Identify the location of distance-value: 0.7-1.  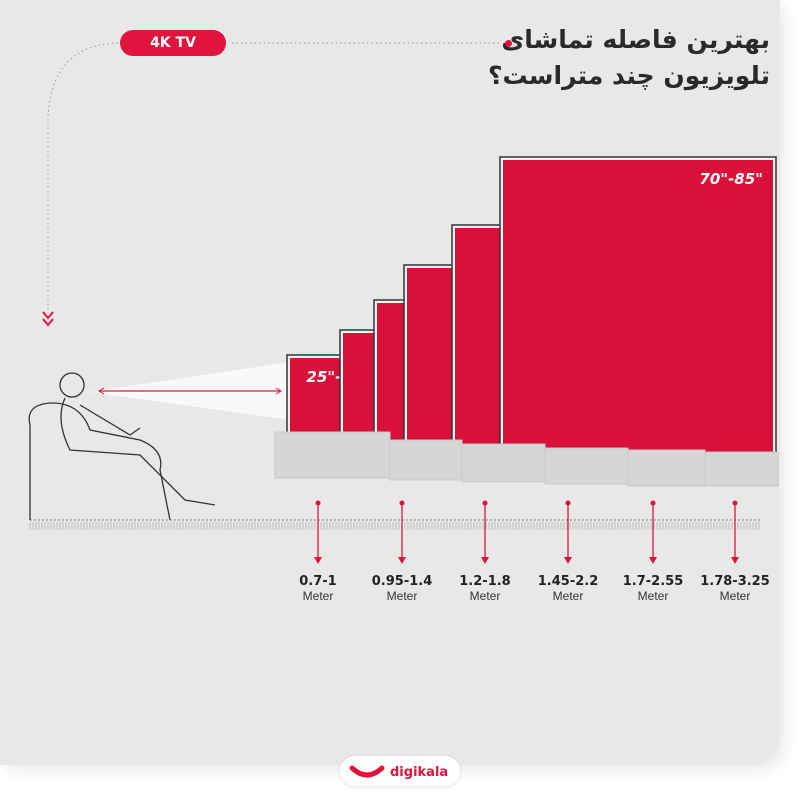
(318, 581).